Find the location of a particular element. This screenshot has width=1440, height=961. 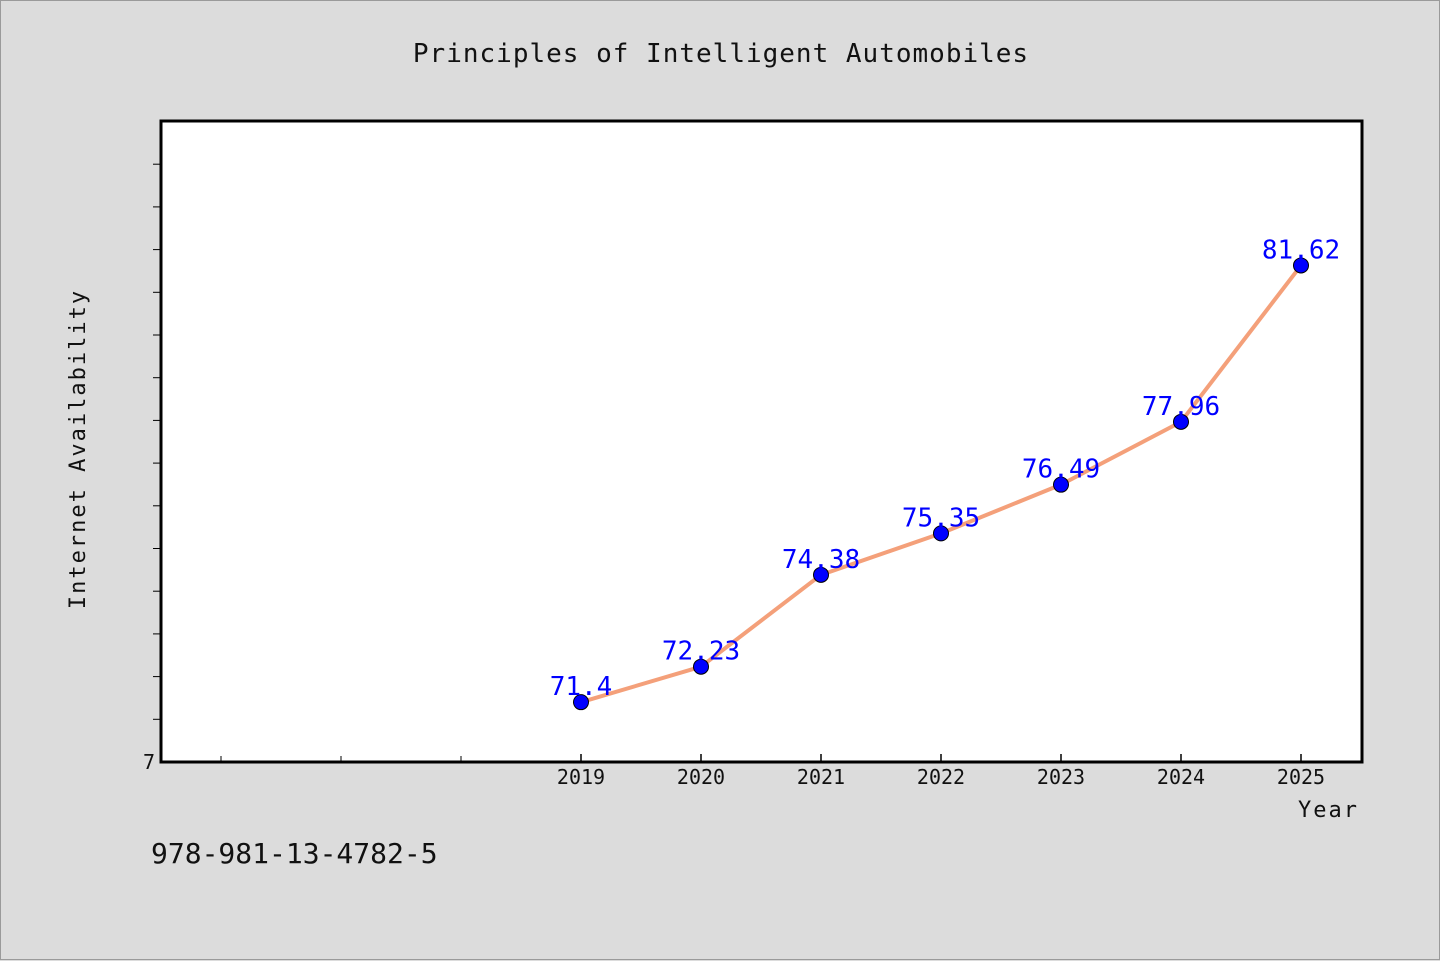

x-tick-label: 2025 is located at coordinates (1301, 777).